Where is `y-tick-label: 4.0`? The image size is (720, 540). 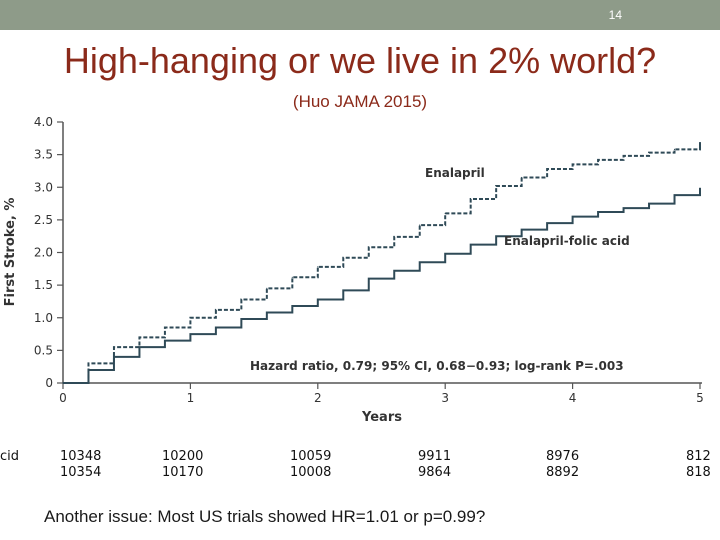 y-tick-label: 4.0 is located at coordinates (43, 122).